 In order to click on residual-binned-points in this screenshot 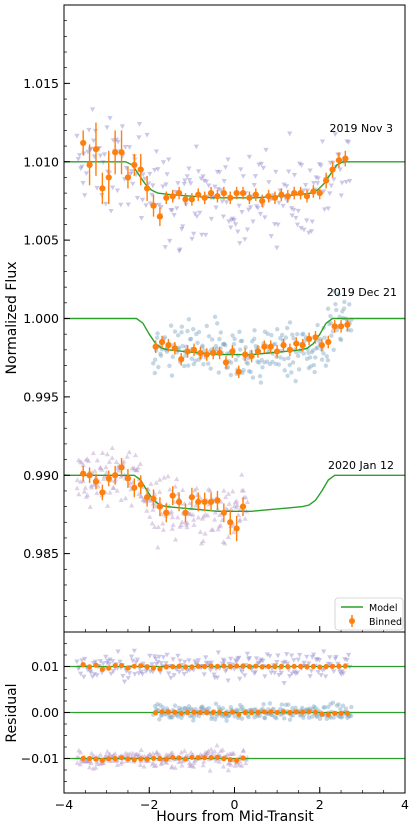, I will do `click(215, 712)`.